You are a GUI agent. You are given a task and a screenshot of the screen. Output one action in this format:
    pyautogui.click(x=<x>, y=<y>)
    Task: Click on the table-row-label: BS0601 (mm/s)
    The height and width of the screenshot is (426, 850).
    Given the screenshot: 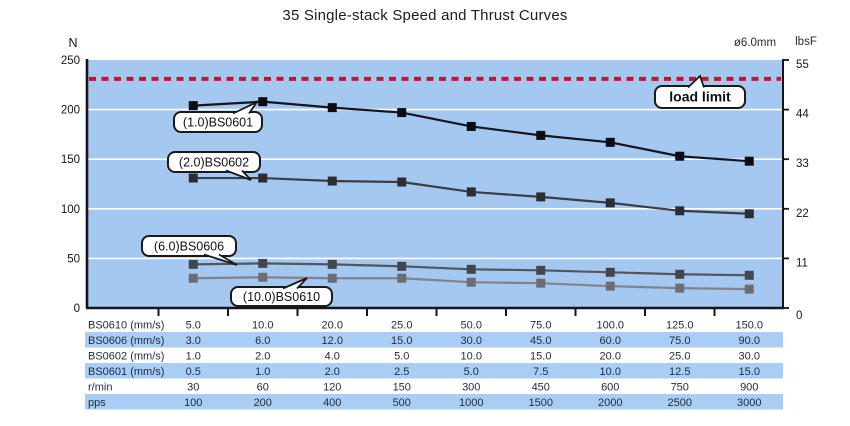 What is the action you would take?
    pyautogui.click(x=126, y=372)
    